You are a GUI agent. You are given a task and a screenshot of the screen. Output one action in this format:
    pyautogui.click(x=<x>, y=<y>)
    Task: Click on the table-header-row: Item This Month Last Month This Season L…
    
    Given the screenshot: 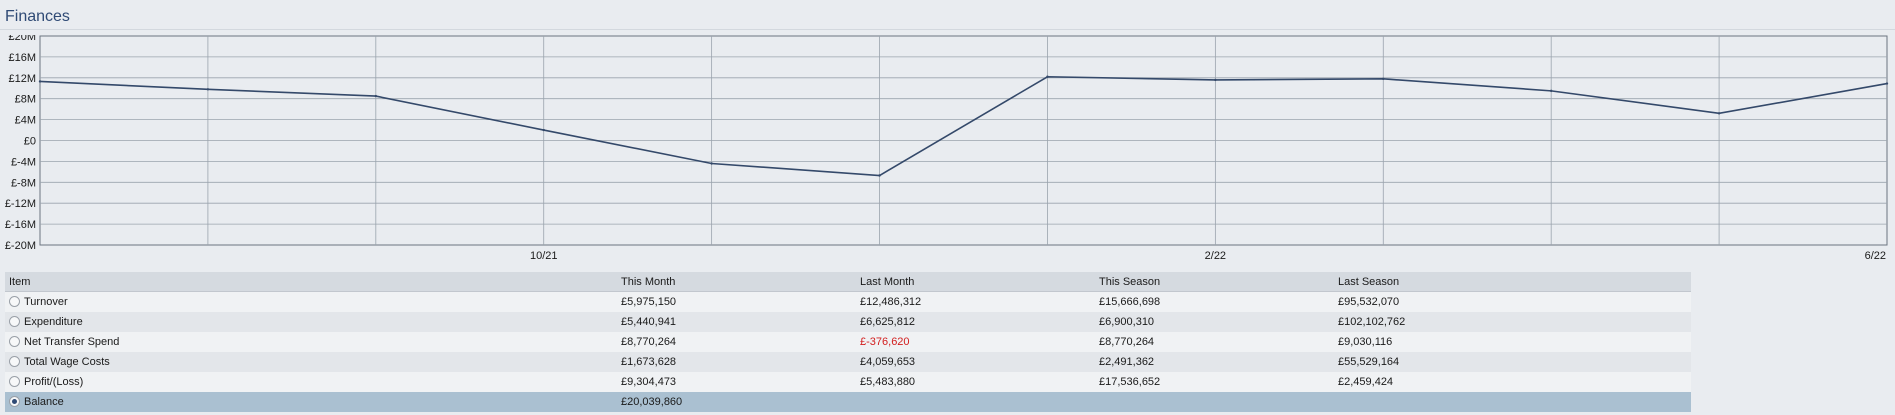 What is the action you would take?
    pyautogui.click(x=848, y=282)
    